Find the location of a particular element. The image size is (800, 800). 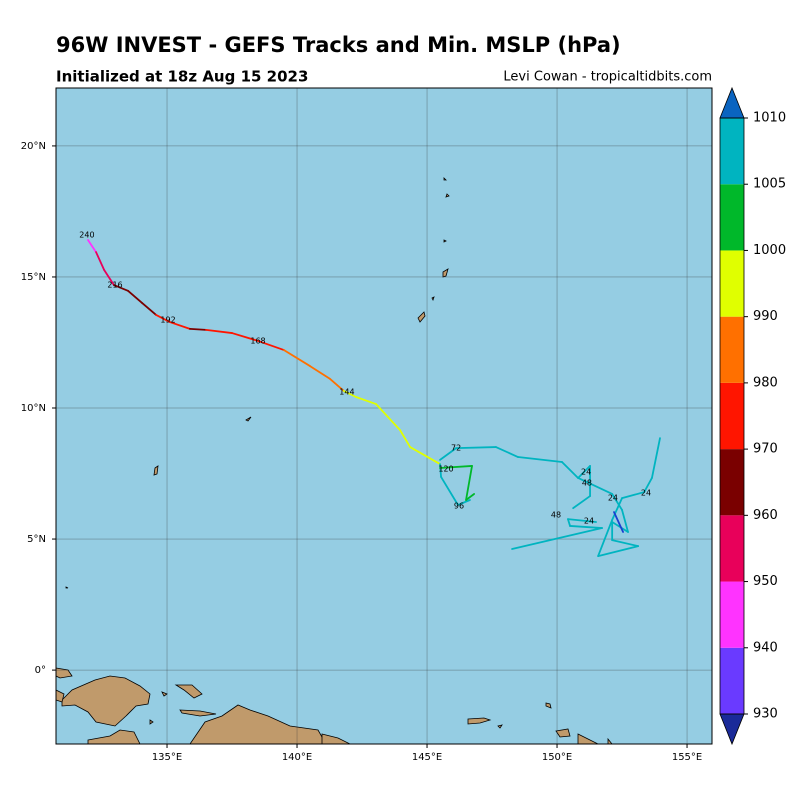

colorbar-tick-label: 980 is located at coordinates (765, 382).